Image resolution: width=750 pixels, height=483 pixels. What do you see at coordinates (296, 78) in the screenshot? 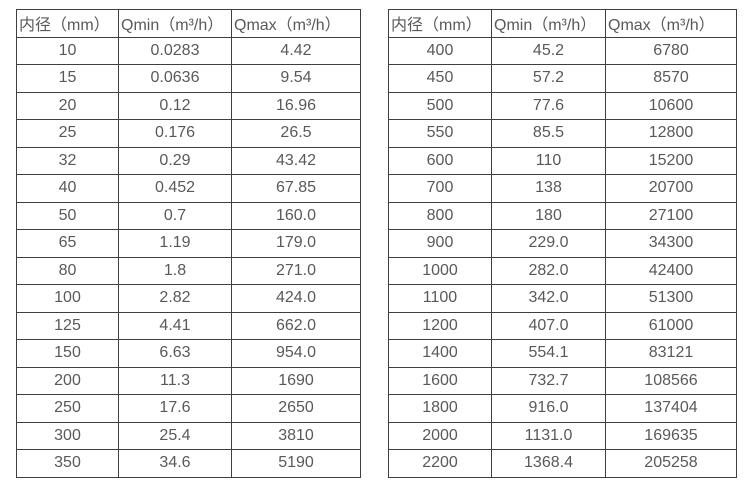
I see `table-cell: 9.54` at bounding box center [296, 78].